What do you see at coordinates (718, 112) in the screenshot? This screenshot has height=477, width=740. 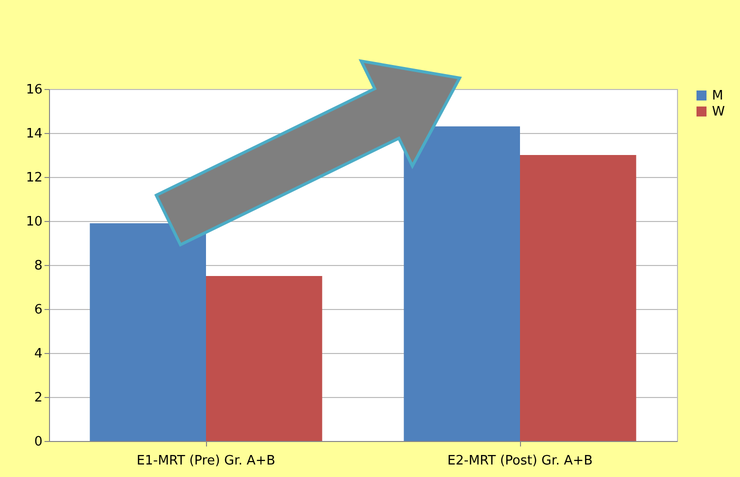 I see `legend-label: W` at bounding box center [718, 112].